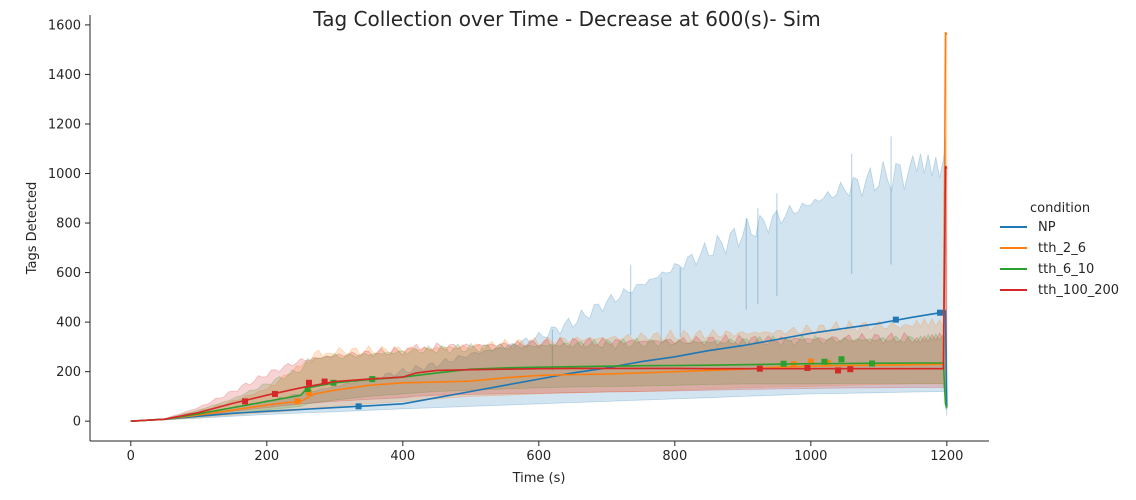 The width and height of the screenshot is (1136, 500). Describe the element at coordinates (402, 456) in the screenshot. I see `x-tick-label: 400` at that location.